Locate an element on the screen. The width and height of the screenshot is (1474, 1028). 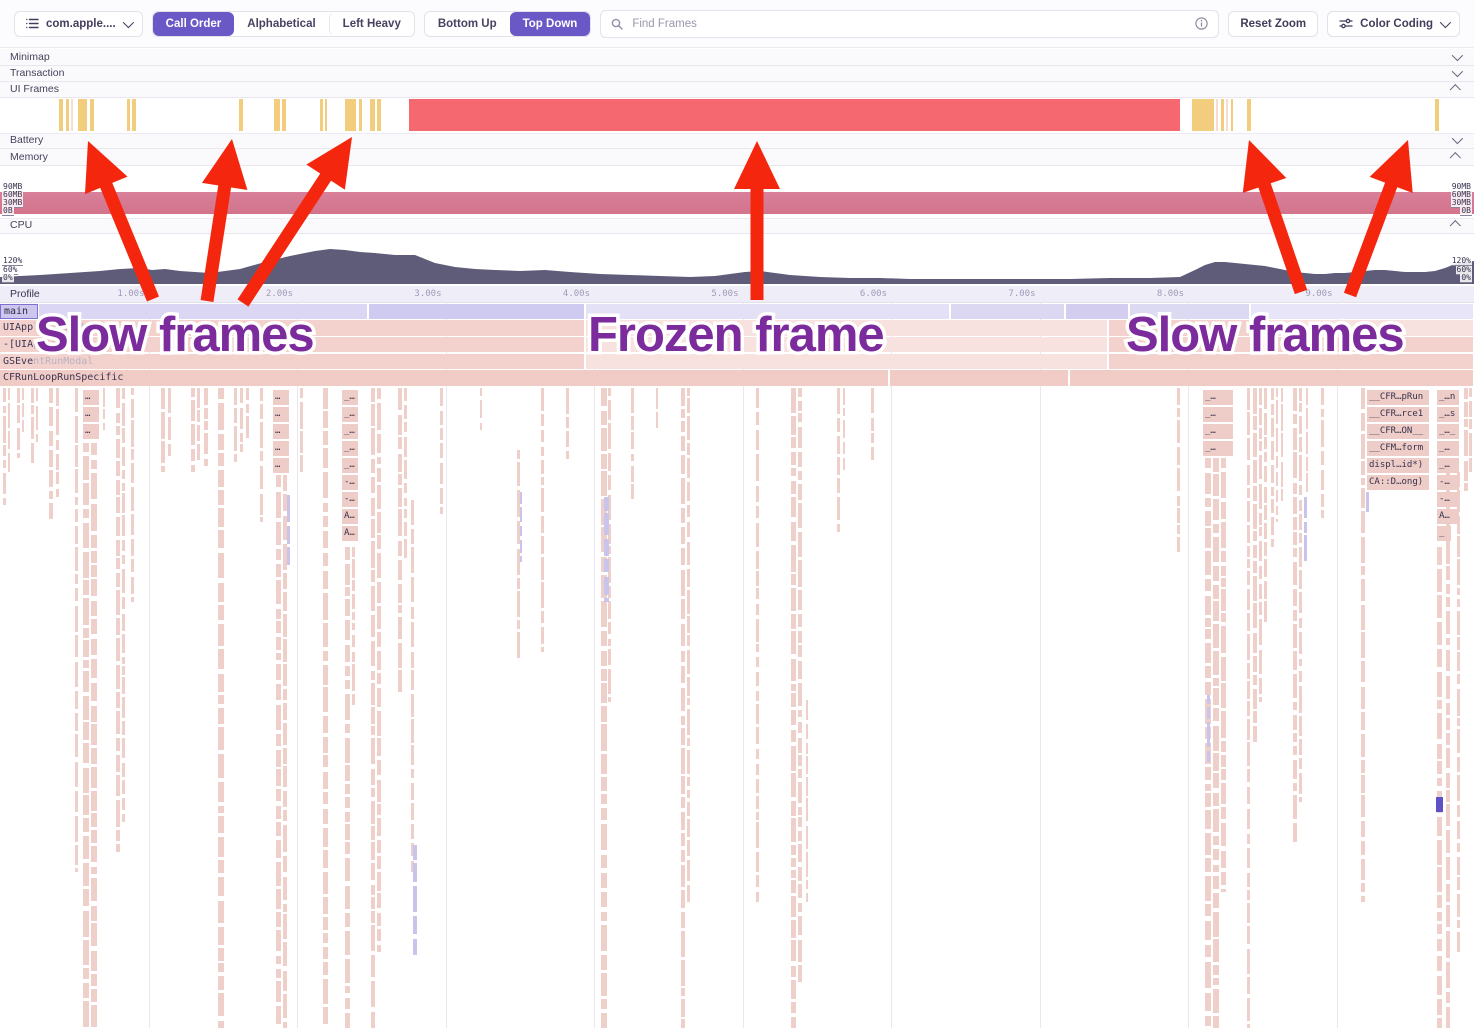
flame-frame-labeled: _…_ is located at coordinates (1448, 431).